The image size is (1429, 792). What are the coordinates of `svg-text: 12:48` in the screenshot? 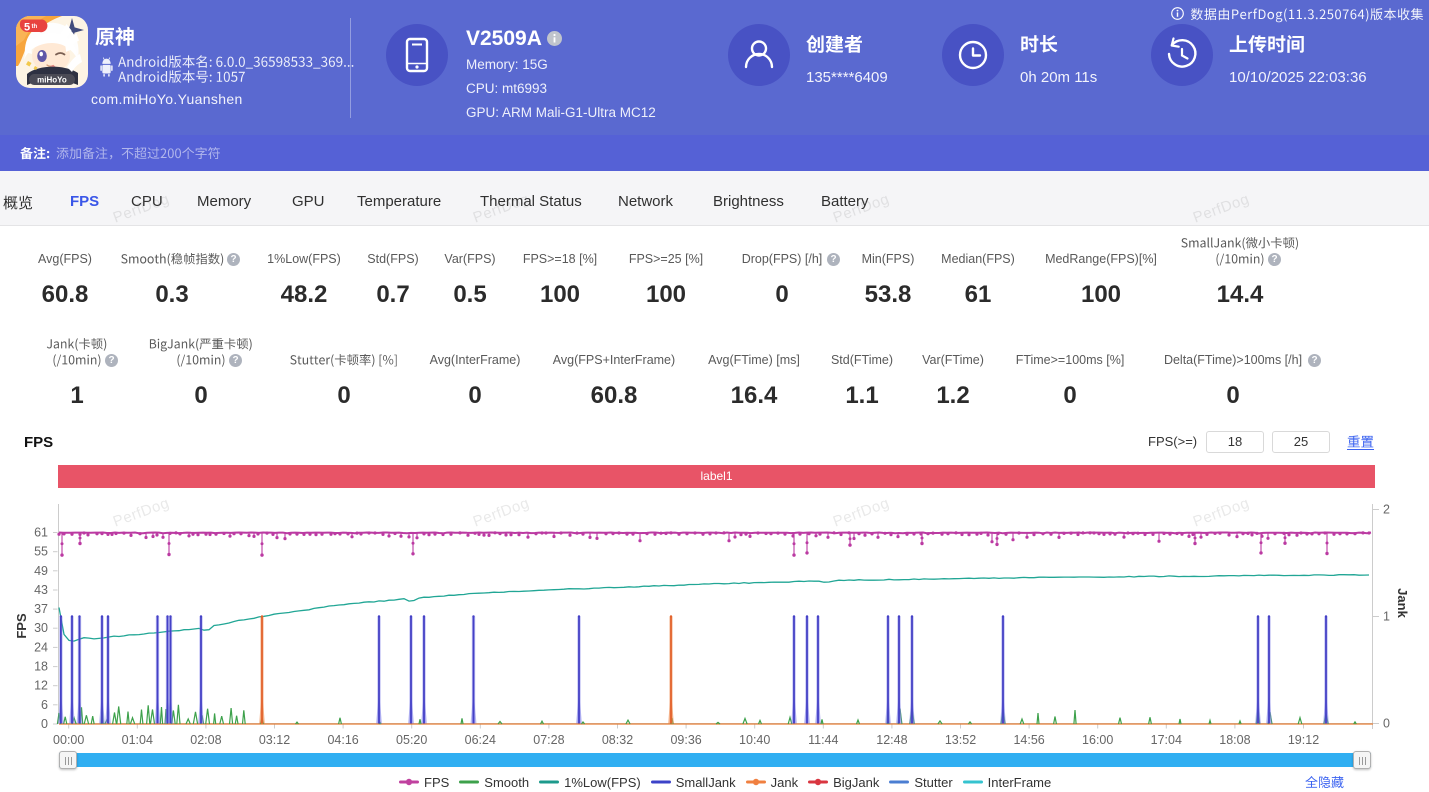 It's located at (891, 740).